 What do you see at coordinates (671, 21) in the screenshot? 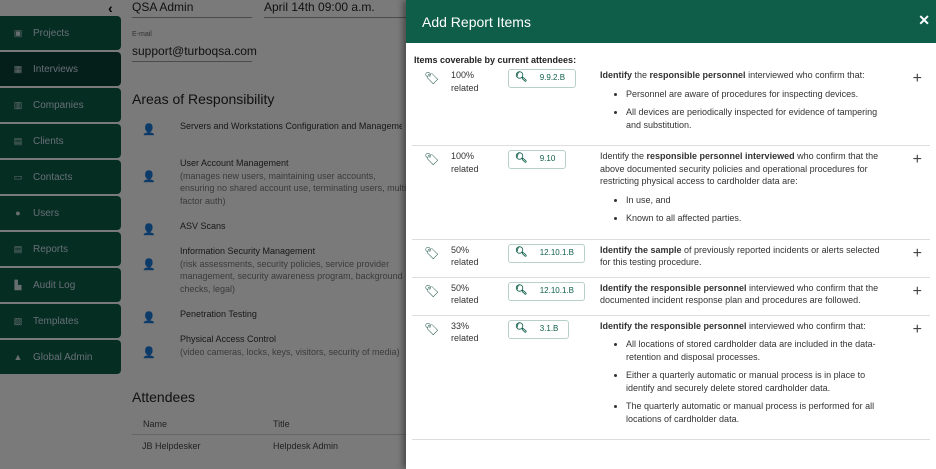
I see `panel-header: Add Report Items ✕` at bounding box center [671, 21].